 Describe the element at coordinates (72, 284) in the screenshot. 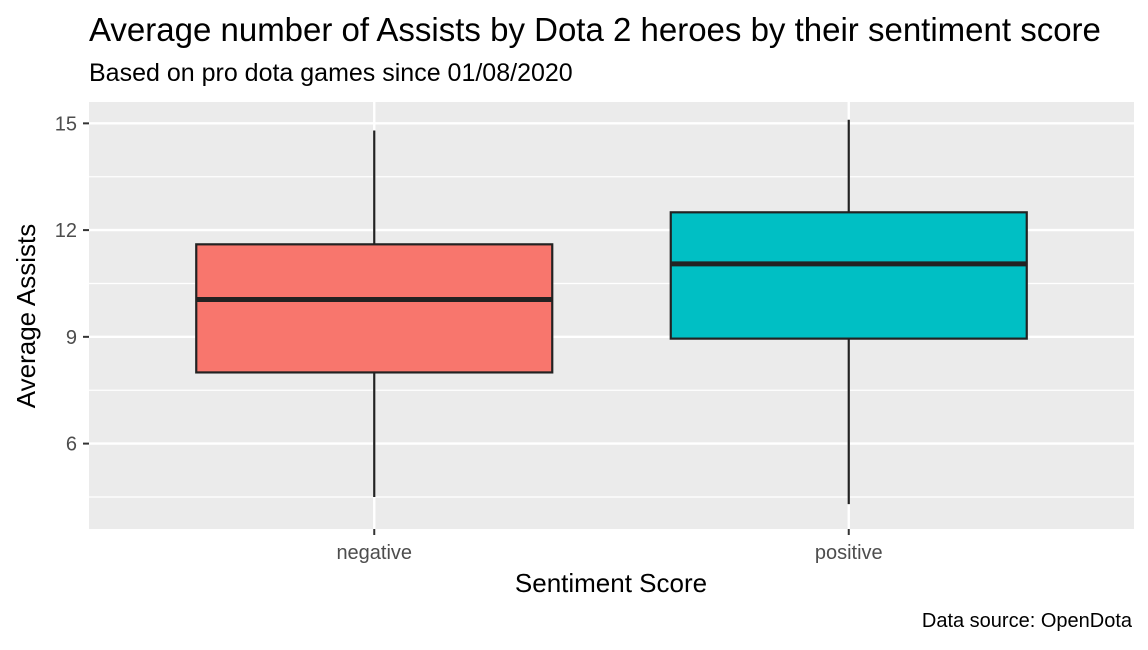

I see `y-axis: 6 9 12 15` at that location.